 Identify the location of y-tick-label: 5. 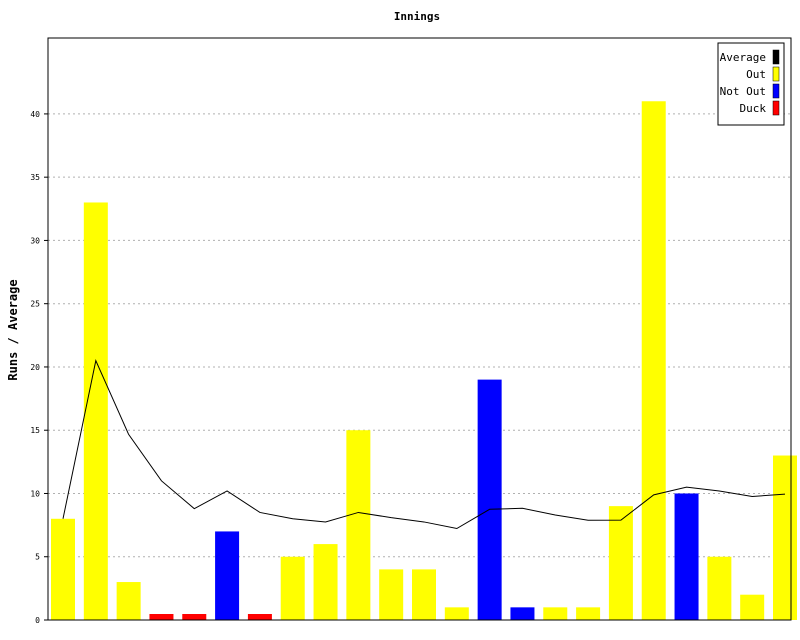
(37, 557).